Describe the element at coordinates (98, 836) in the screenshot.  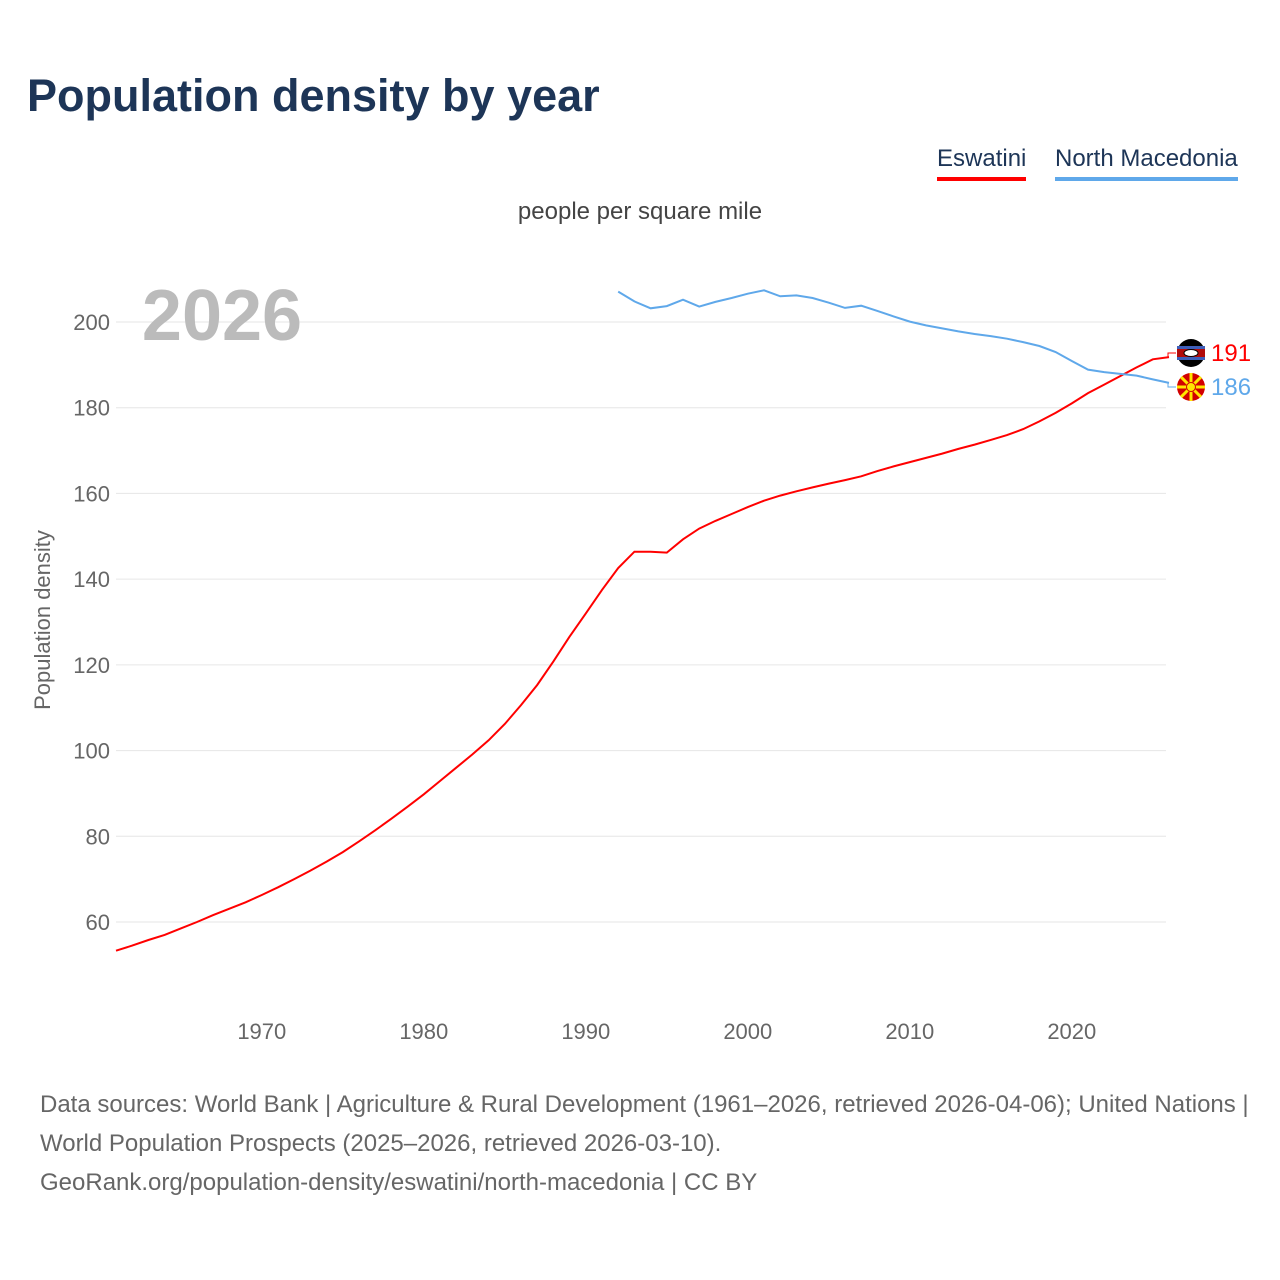
I see `y-tick-label: 80` at that location.